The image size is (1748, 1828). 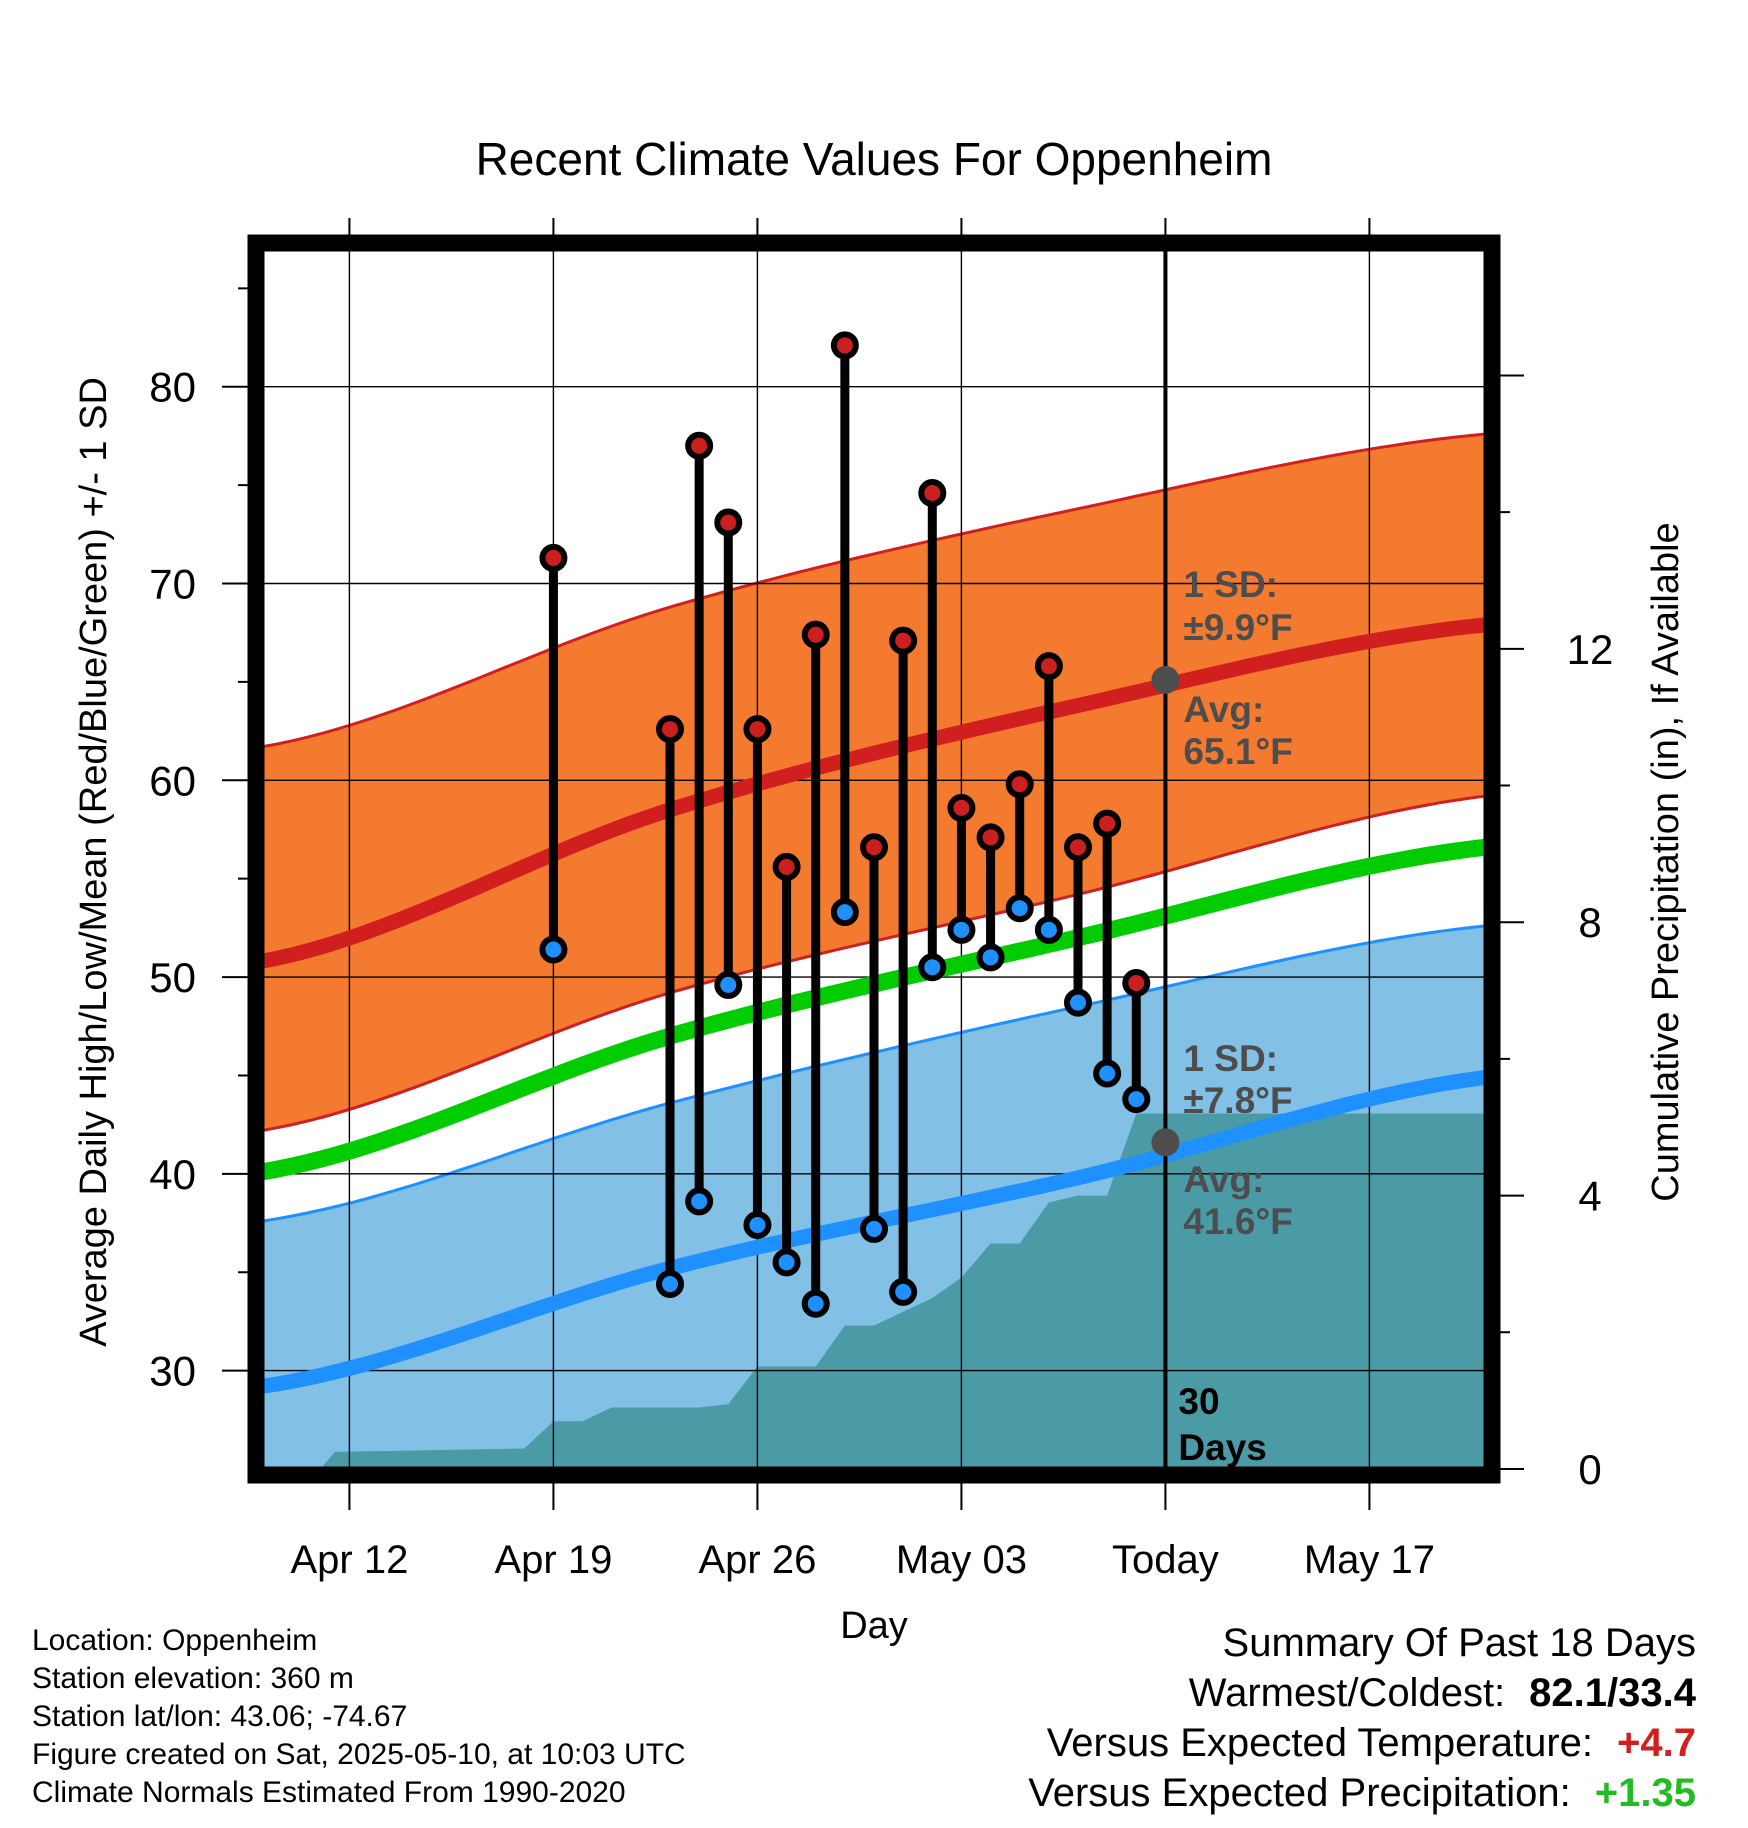 What do you see at coordinates (1299, 1793) in the screenshot?
I see `precip-anomaly-label: Versus Expected Precipitation:` at bounding box center [1299, 1793].